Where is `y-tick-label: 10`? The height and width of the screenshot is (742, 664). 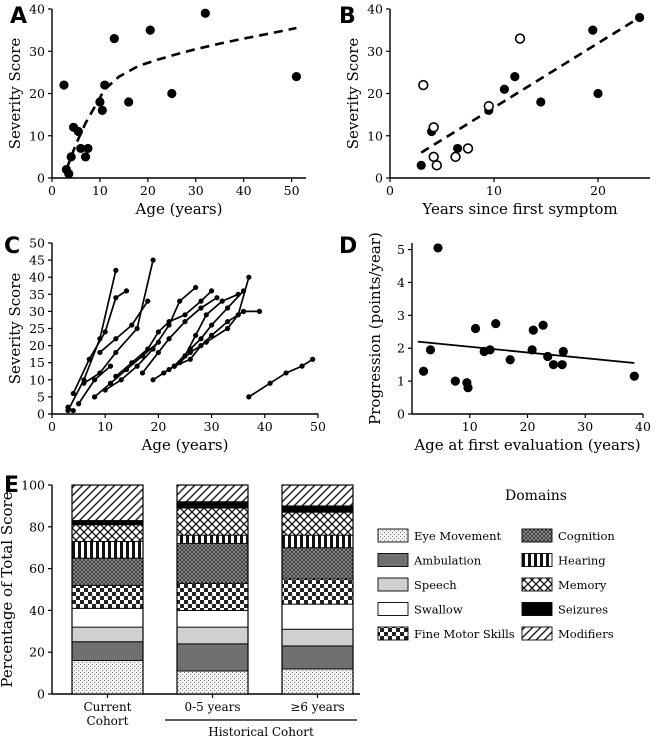
y-tick-label: 10 is located at coordinates (37, 379).